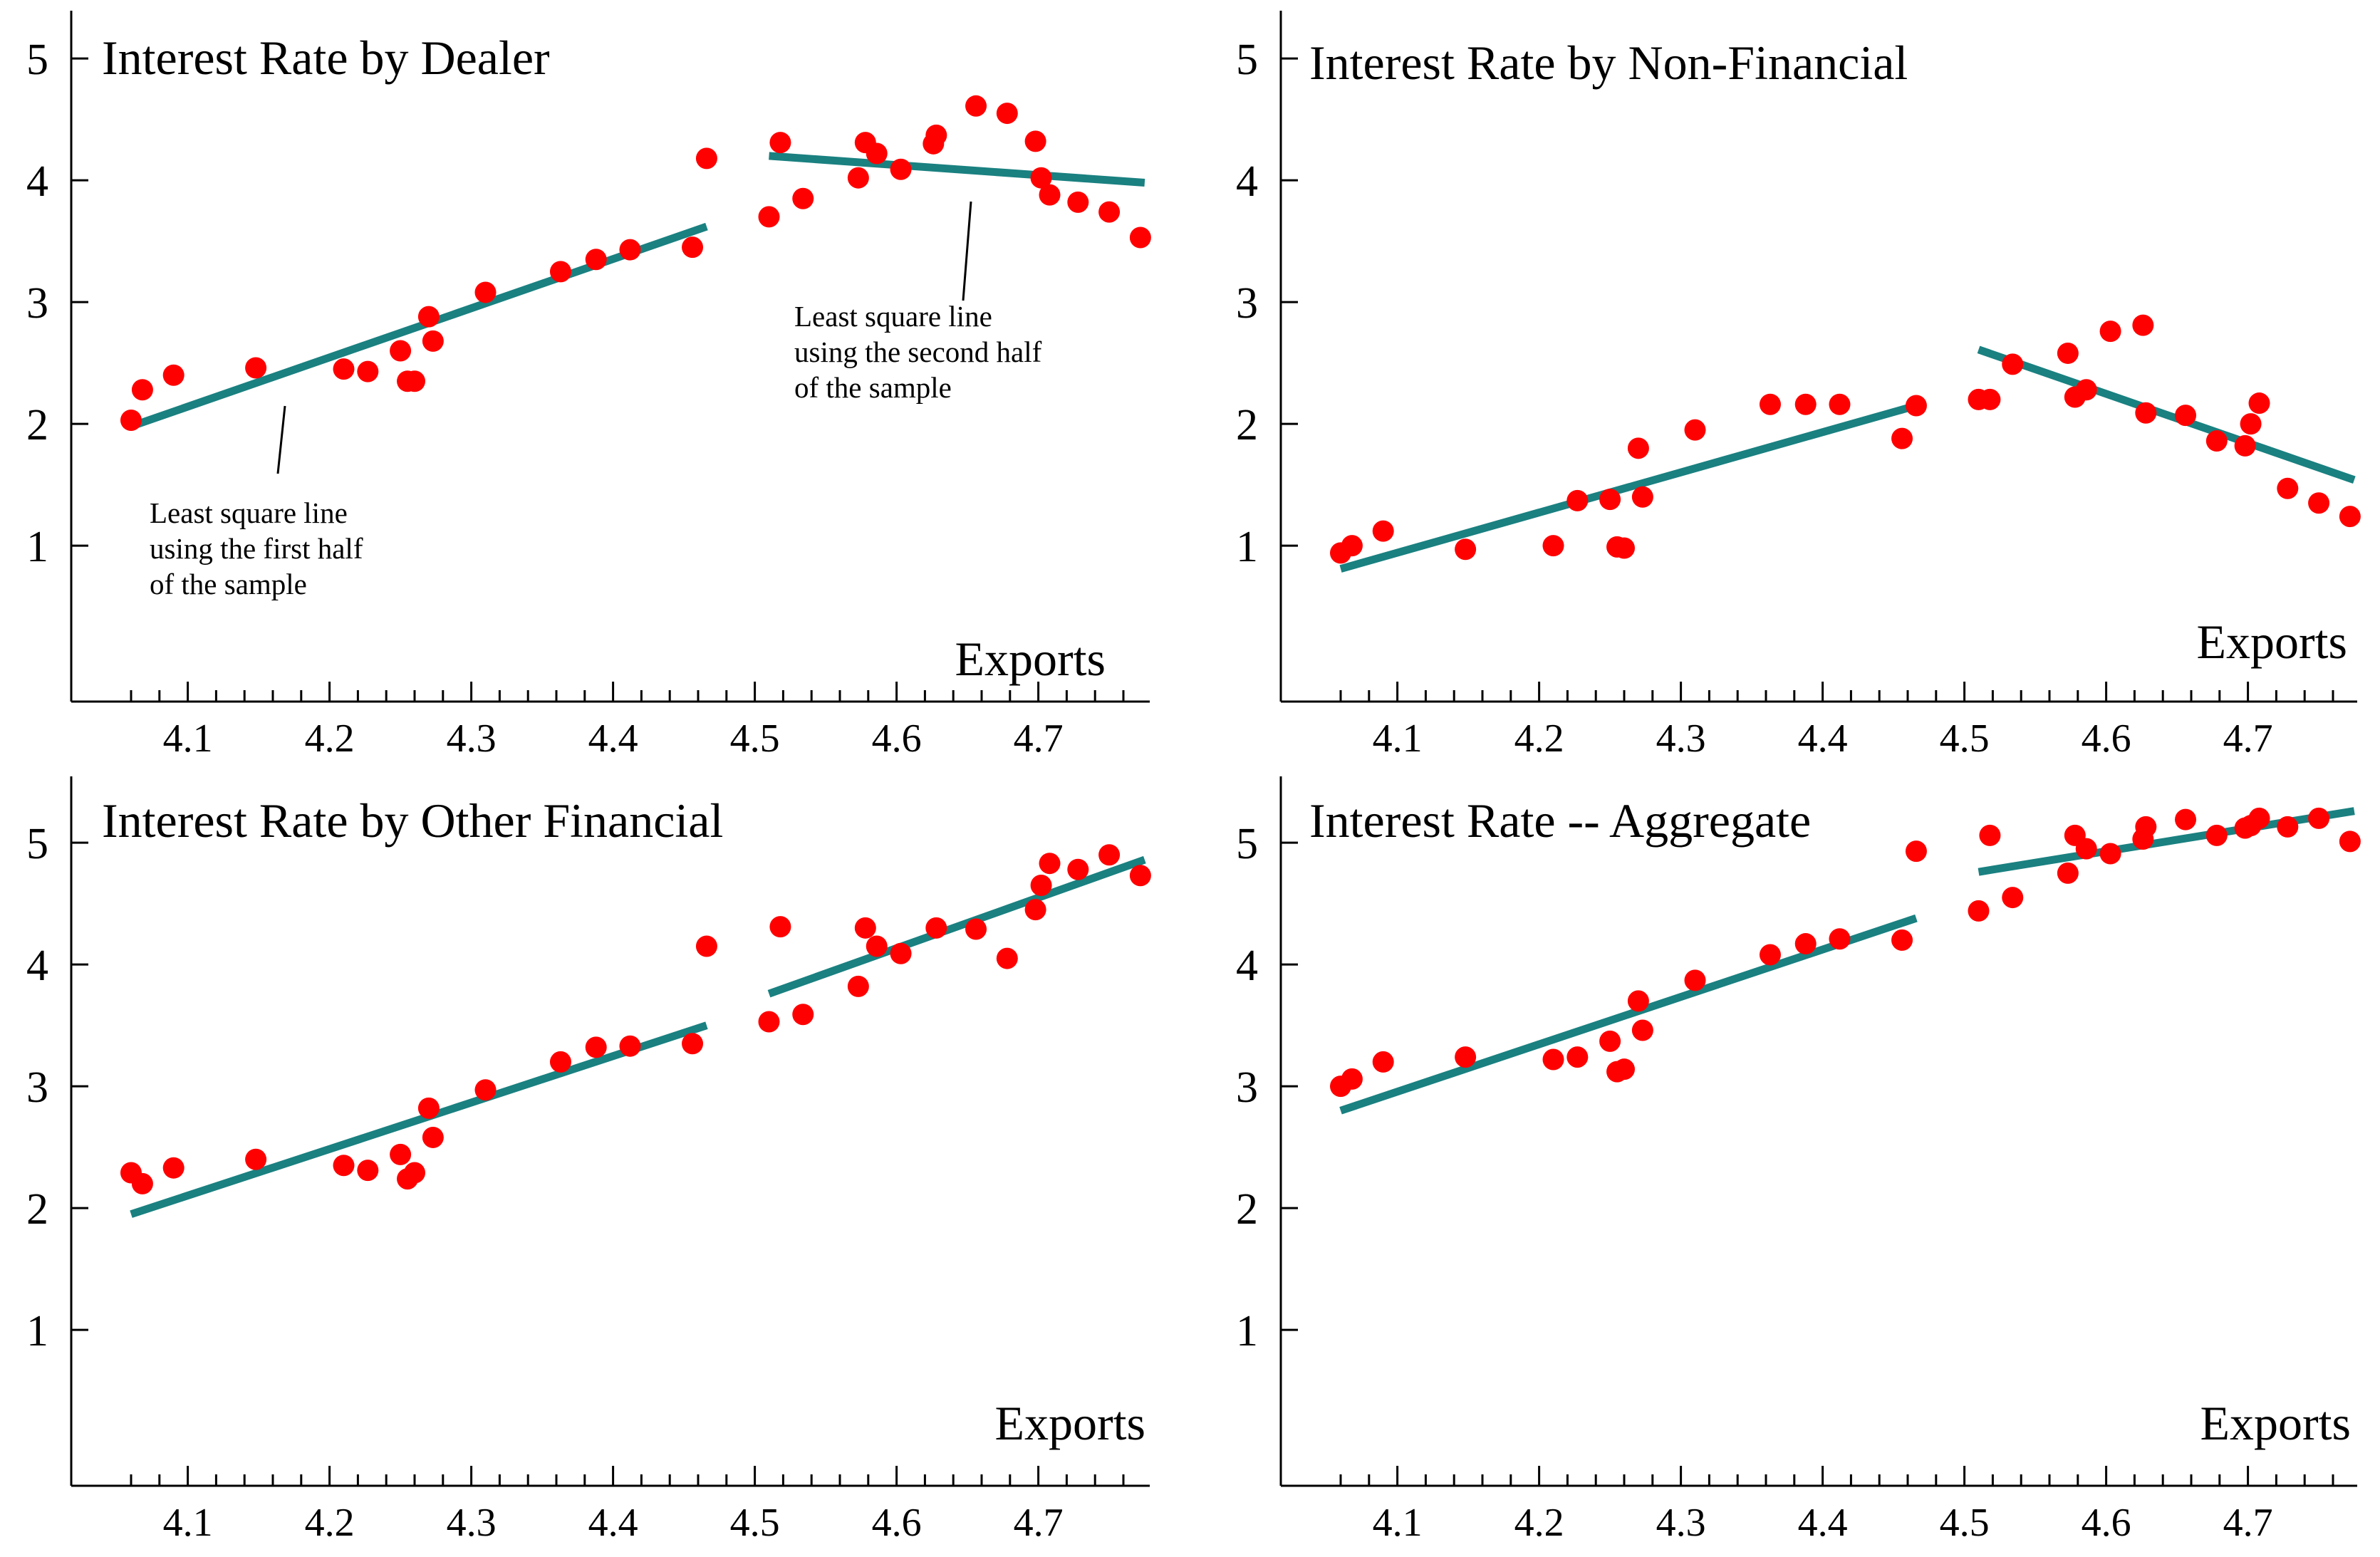 This screenshot has height=1557, width=2380. Describe the element at coordinates (1247, 303) in the screenshot. I see `y-tick-label: 3` at that location.